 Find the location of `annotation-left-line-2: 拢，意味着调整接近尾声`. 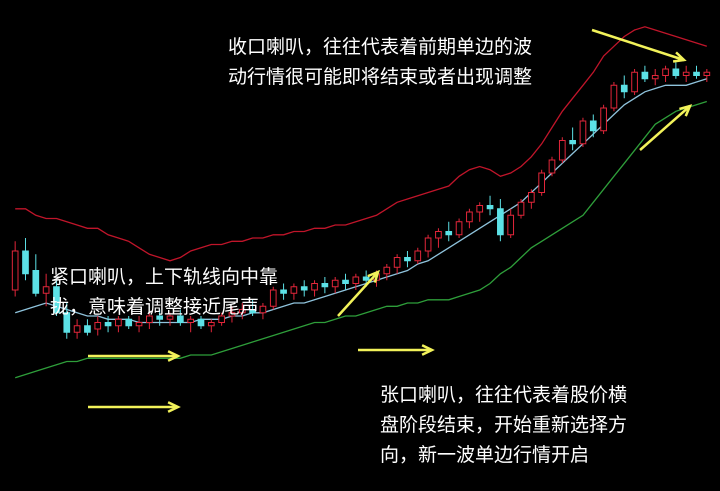

annotation-left-line-2: 拢，意味着调整接近尾声 is located at coordinates (155, 307).